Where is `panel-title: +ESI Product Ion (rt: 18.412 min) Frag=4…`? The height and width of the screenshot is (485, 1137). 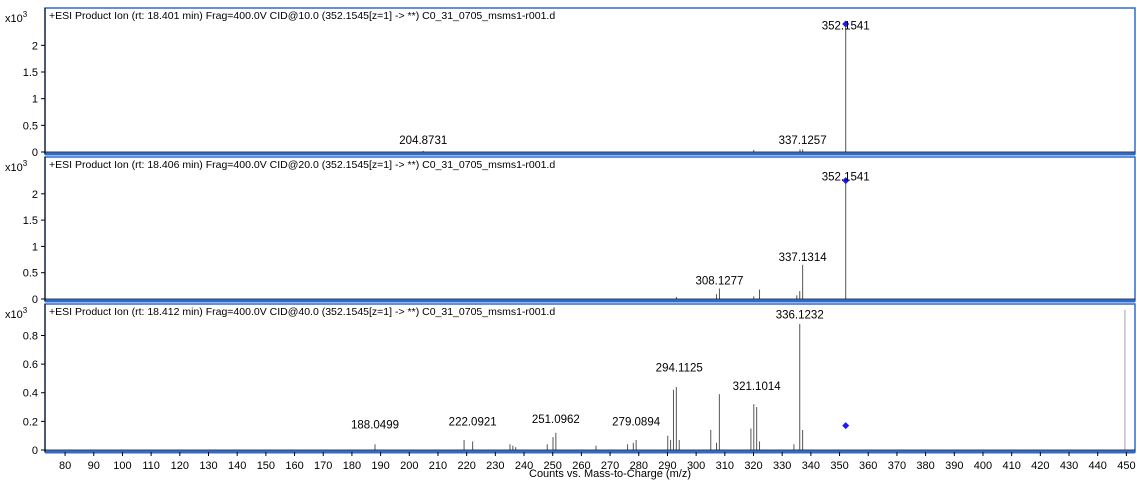
panel-title: +ESI Product Ion (rt: 18.412 min) Frag=4… is located at coordinates (302, 312).